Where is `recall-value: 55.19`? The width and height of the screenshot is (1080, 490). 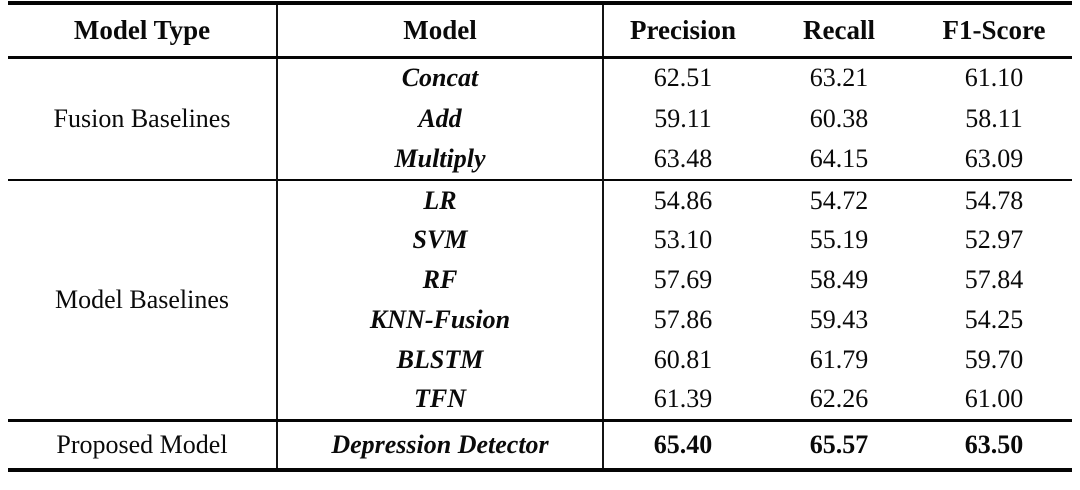 recall-value: 55.19 is located at coordinates (839, 239).